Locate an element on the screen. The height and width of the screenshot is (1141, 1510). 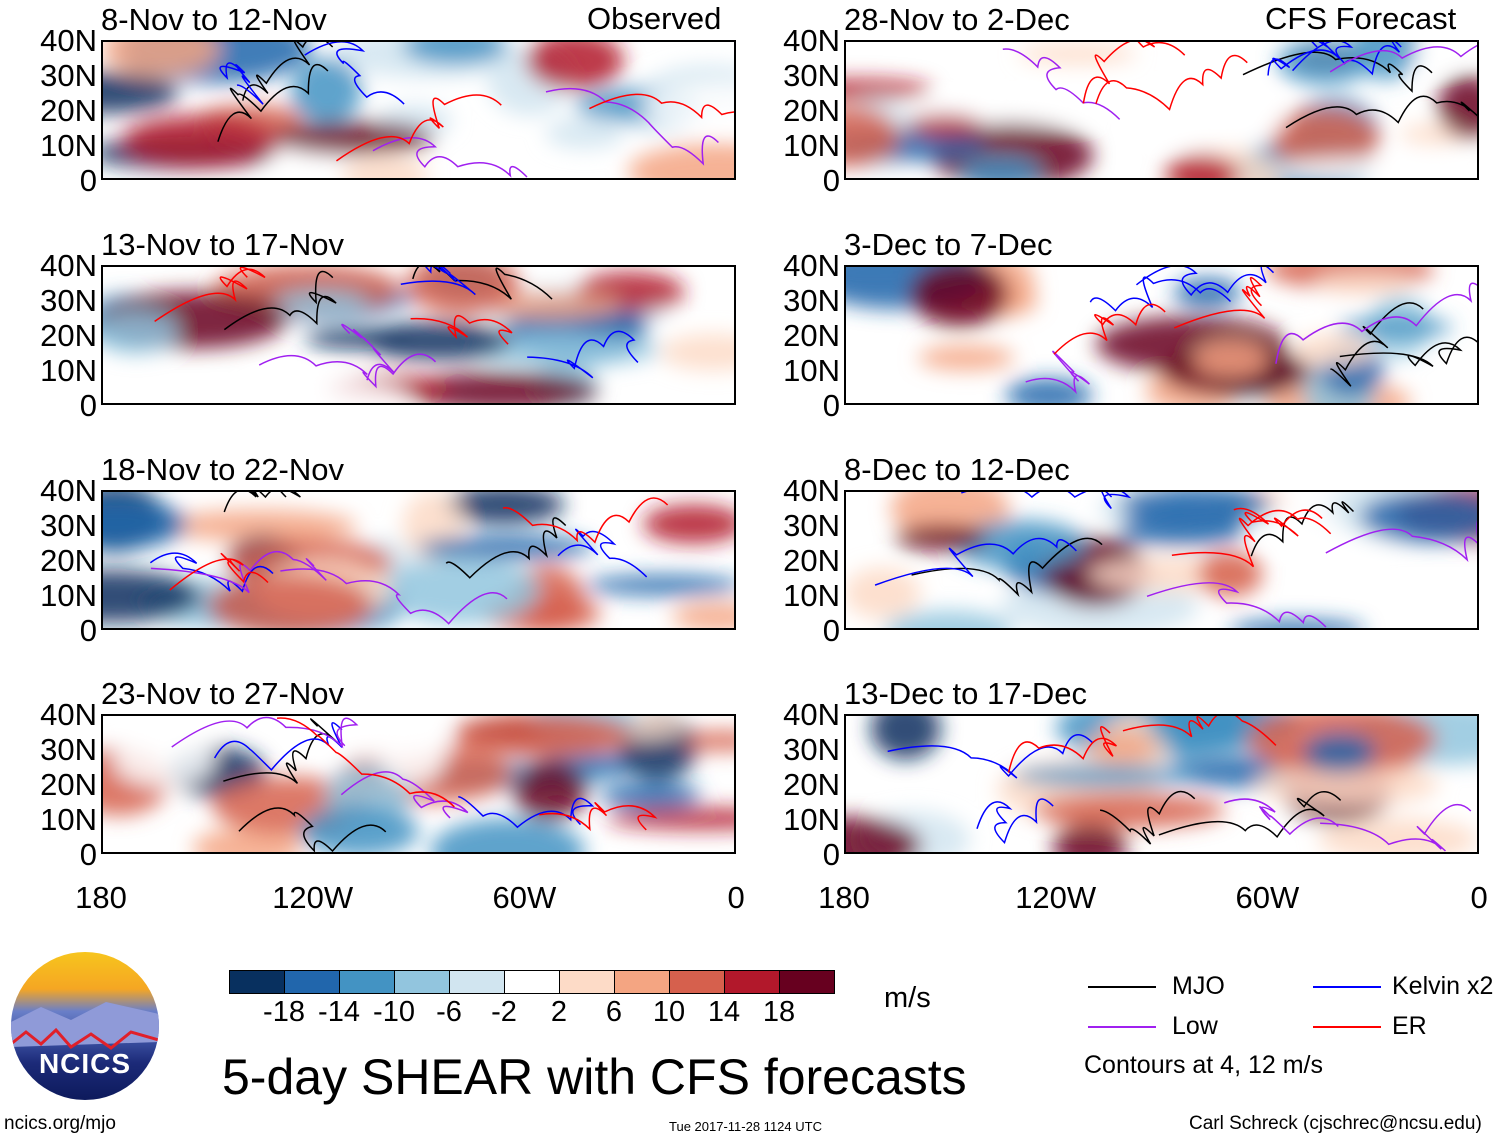
panel-title: 28-Nov to 2-Dec is located at coordinates (957, 19).